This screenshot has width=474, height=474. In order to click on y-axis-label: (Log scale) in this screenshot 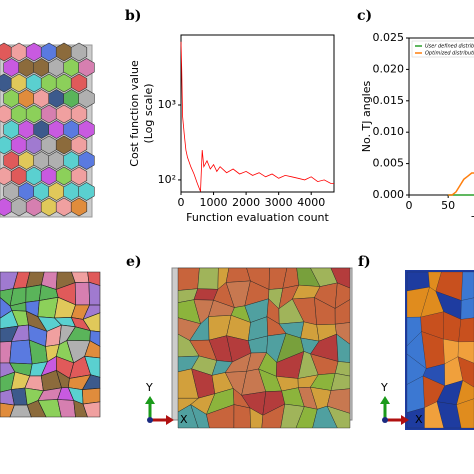, I will do `click(148, 113)`.